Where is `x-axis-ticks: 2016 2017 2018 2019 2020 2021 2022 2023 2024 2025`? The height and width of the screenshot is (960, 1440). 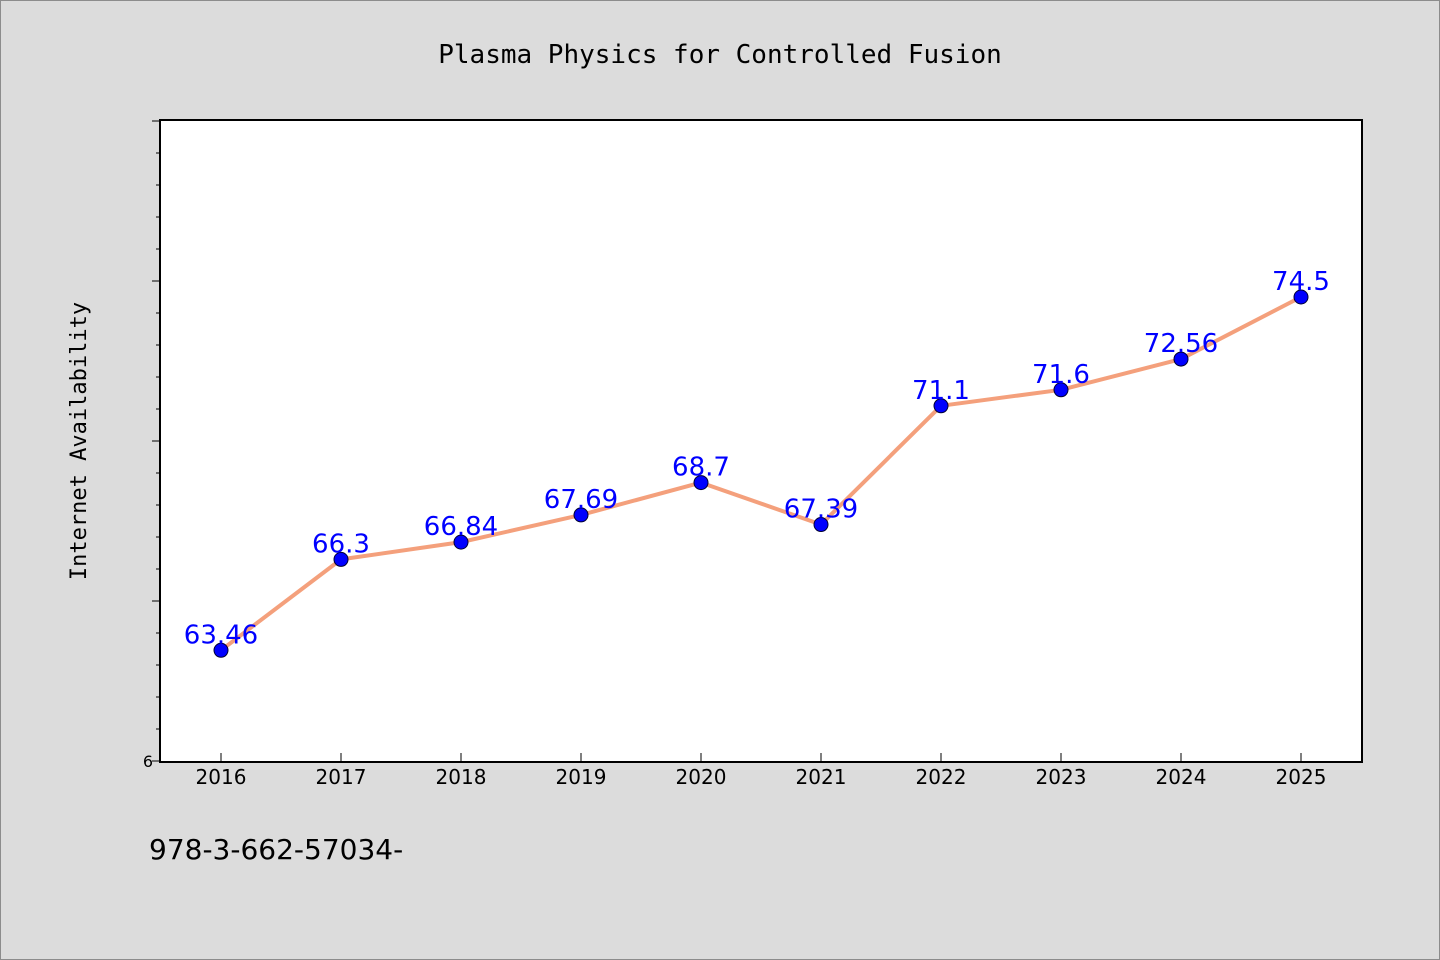
x-axis-ticks: 2016 2017 2018 2019 2020 2021 2022 2023 2024 2025 is located at coordinates (761, 771).